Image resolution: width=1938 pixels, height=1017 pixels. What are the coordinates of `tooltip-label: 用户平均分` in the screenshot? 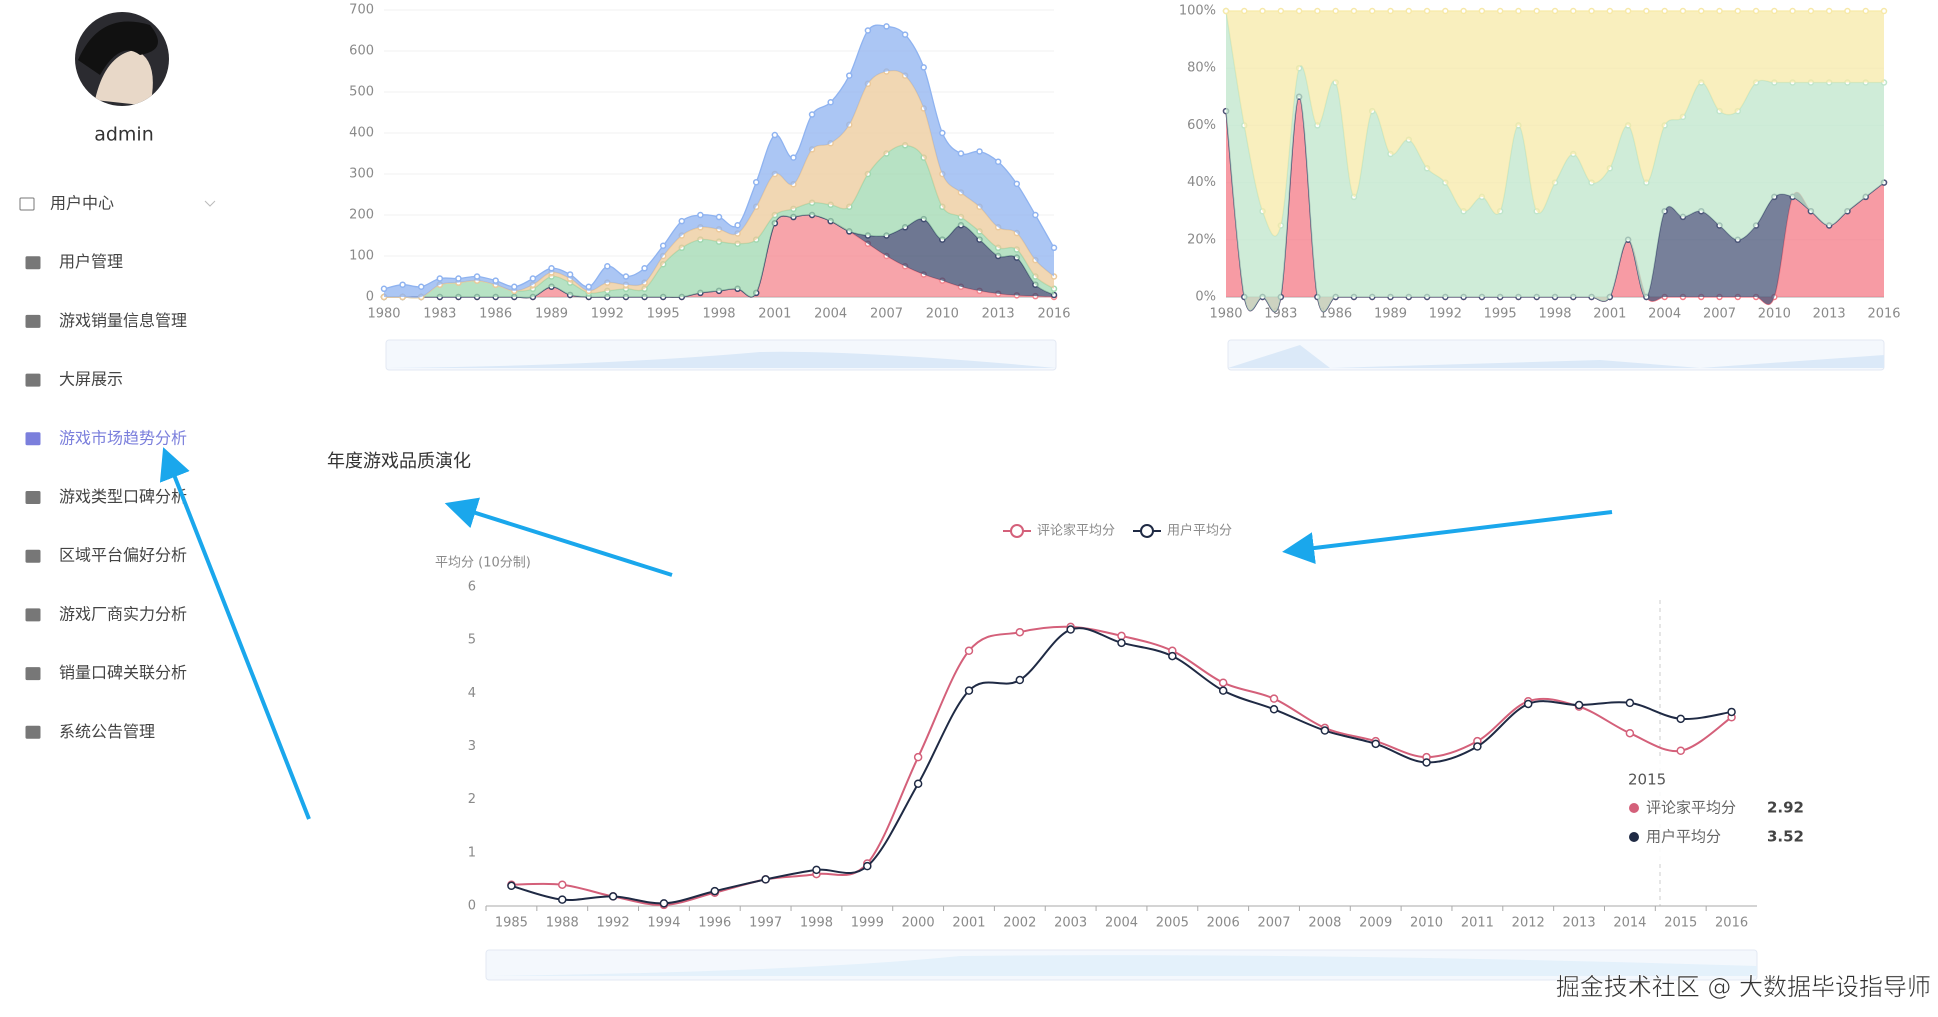 It's located at (1683, 837).